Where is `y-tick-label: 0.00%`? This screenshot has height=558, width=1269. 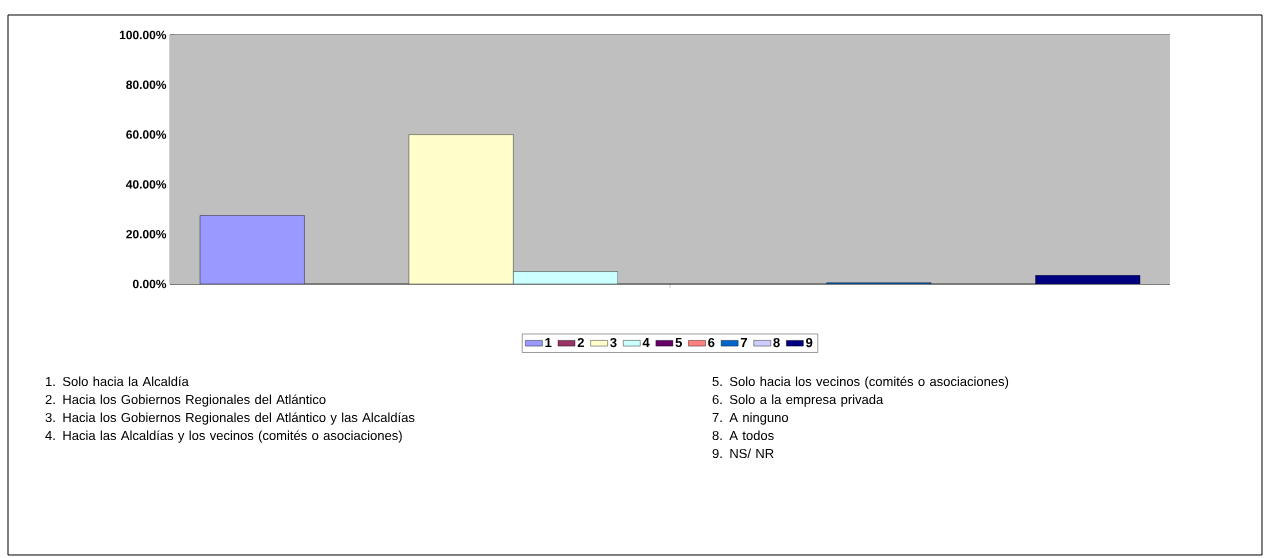 y-tick-label: 0.00% is located at coordinates (149, 284).